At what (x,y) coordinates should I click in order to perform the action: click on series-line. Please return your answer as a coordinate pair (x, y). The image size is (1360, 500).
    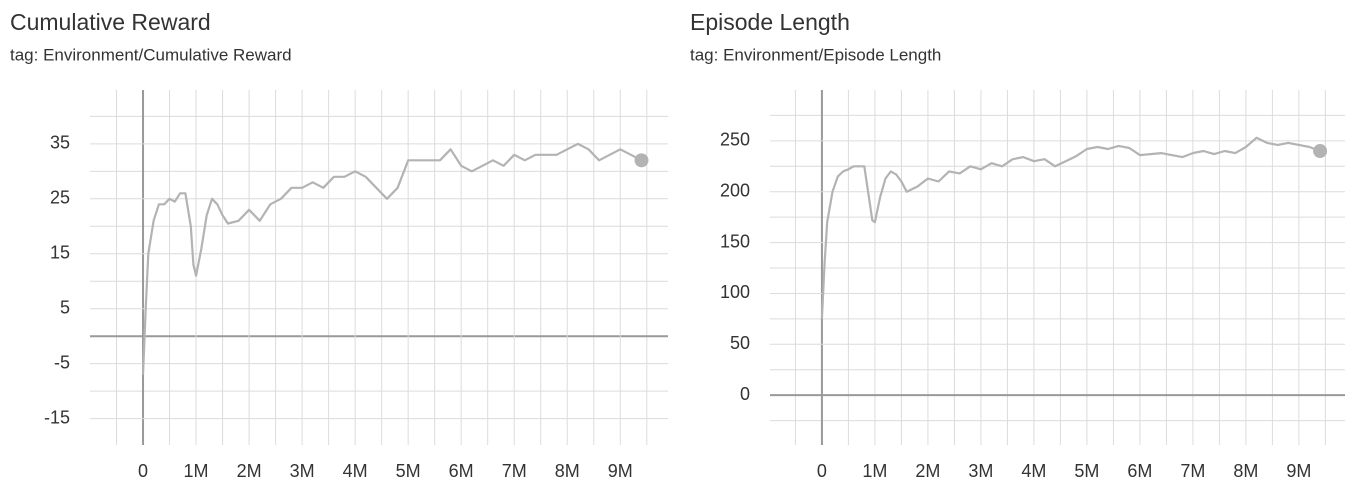
    Looking at the image, I should click on (1070, 227).